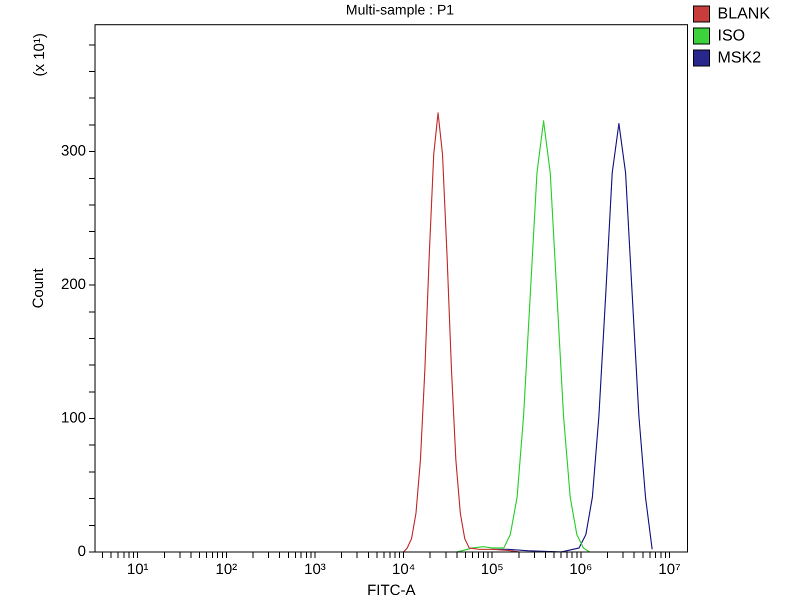 Image resolution: width=800 pixels, height=600 pixels. Describe the element at coordinates (580, 569) in the screenshot. I see `x-tick-label: 10⁶` at that location.